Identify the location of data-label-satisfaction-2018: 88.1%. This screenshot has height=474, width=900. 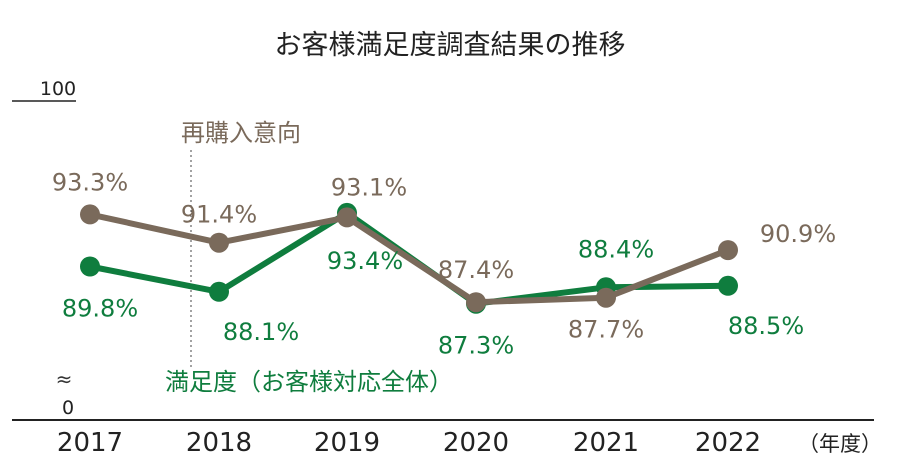
(261, 332).